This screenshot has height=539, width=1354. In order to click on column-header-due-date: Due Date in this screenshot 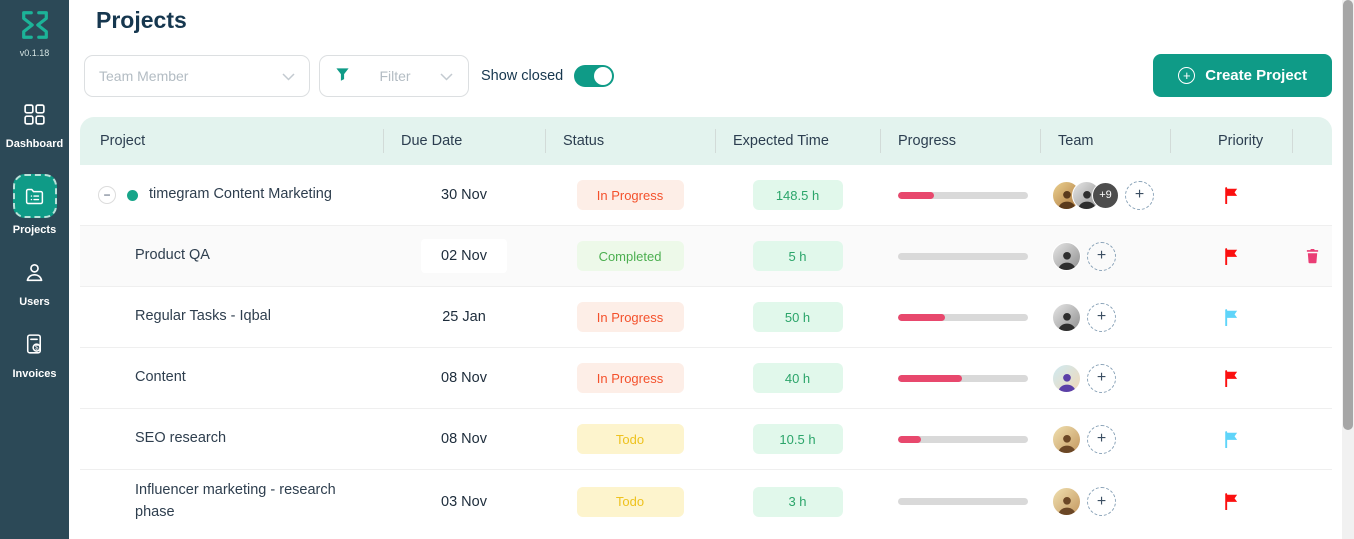, I will do `click(464, 141)`.